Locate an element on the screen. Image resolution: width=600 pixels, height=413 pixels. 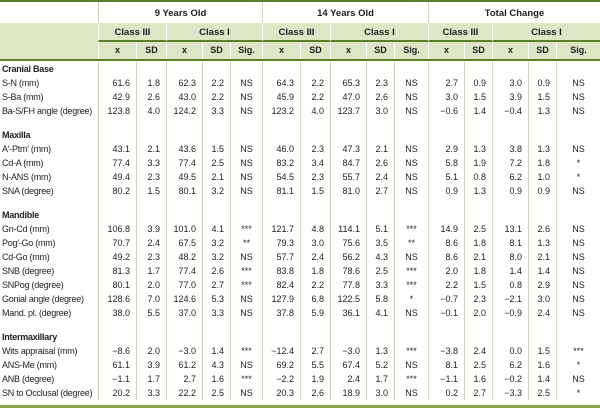
value-cell: 1.8 is located at coordinates (478, 243).